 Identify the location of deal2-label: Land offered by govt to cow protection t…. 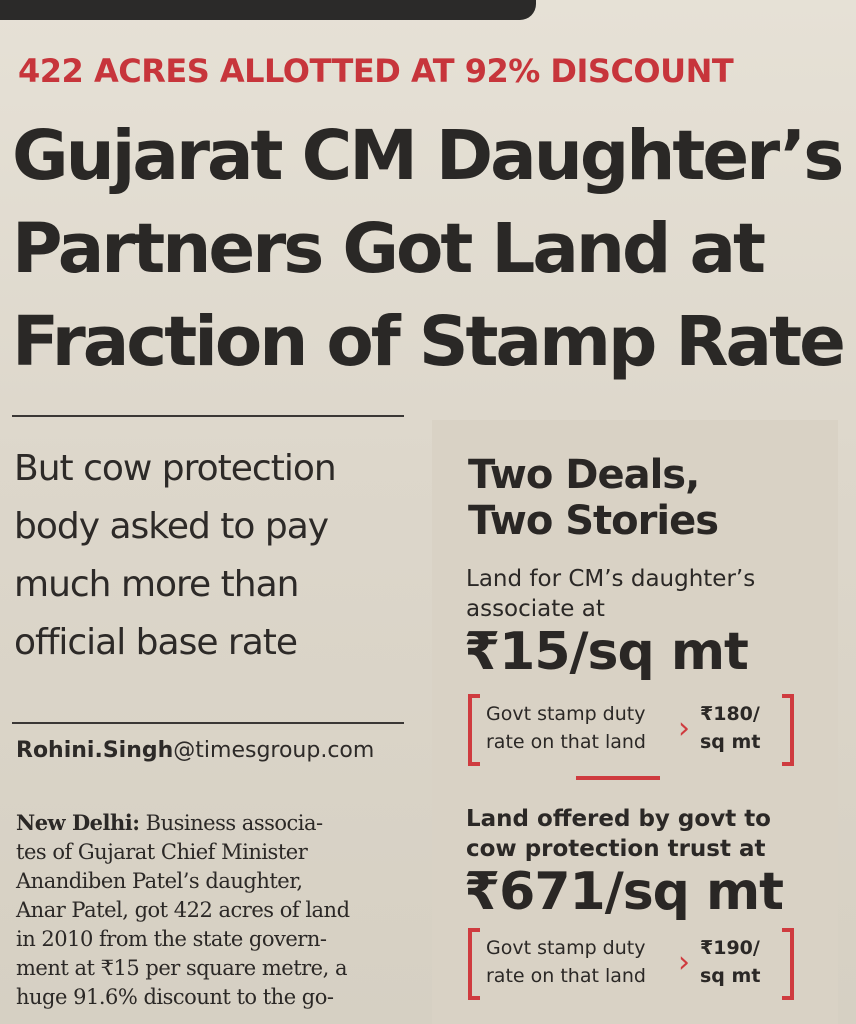
(618, 834).